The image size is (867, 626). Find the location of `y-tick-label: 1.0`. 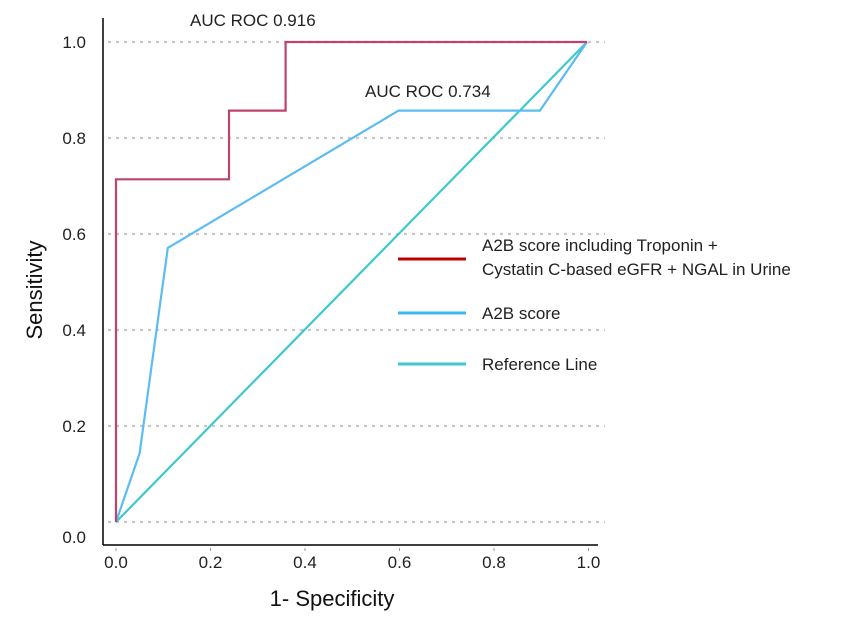

y-tick-label: 1.0 is located at coordinates (74, 42).